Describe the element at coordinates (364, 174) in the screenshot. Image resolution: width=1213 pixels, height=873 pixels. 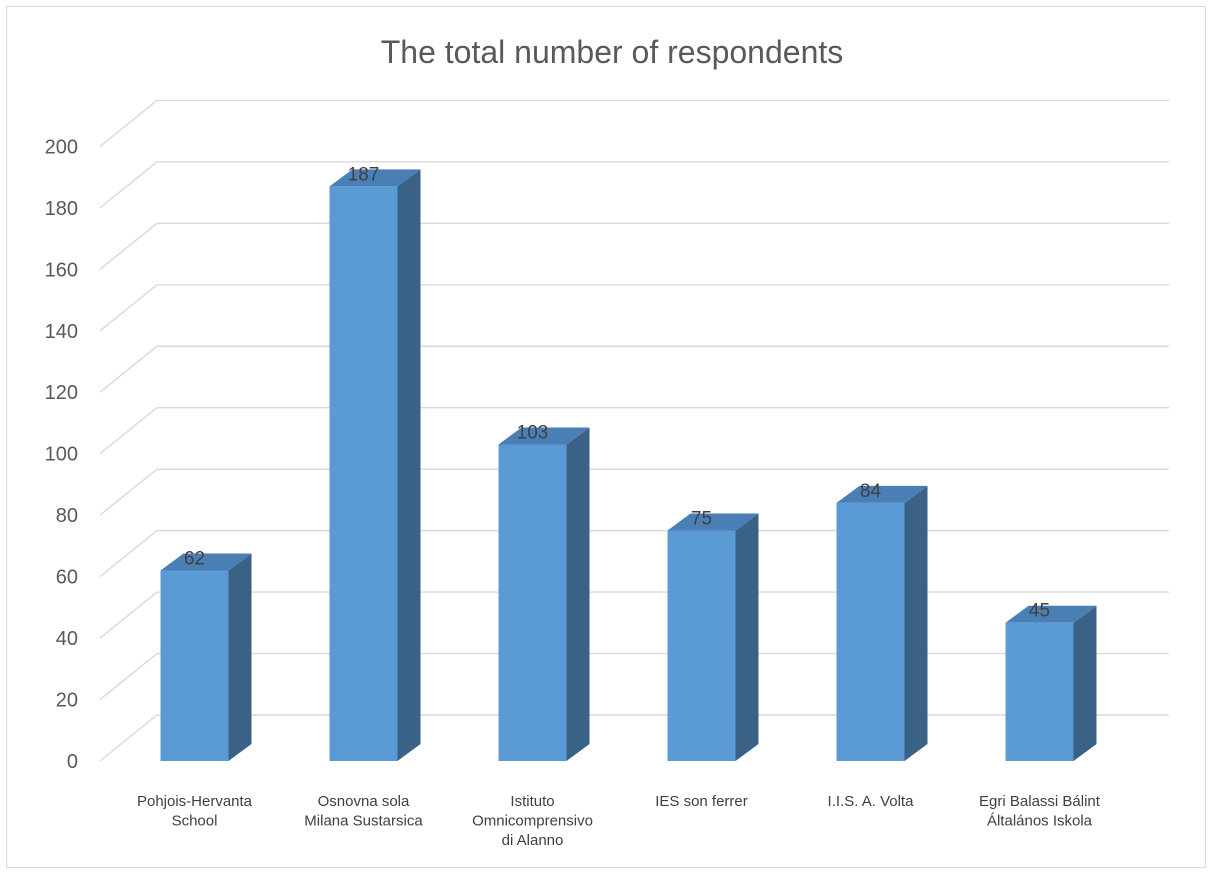
I see `data-label: 187` at that location.